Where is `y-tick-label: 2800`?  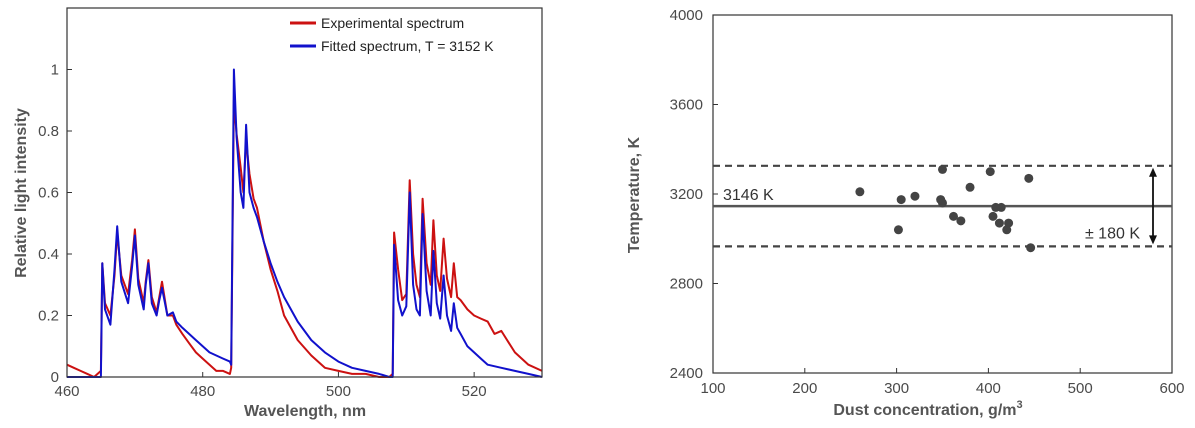 y-tick-label: 2800 is located at coordinates (686, 284).